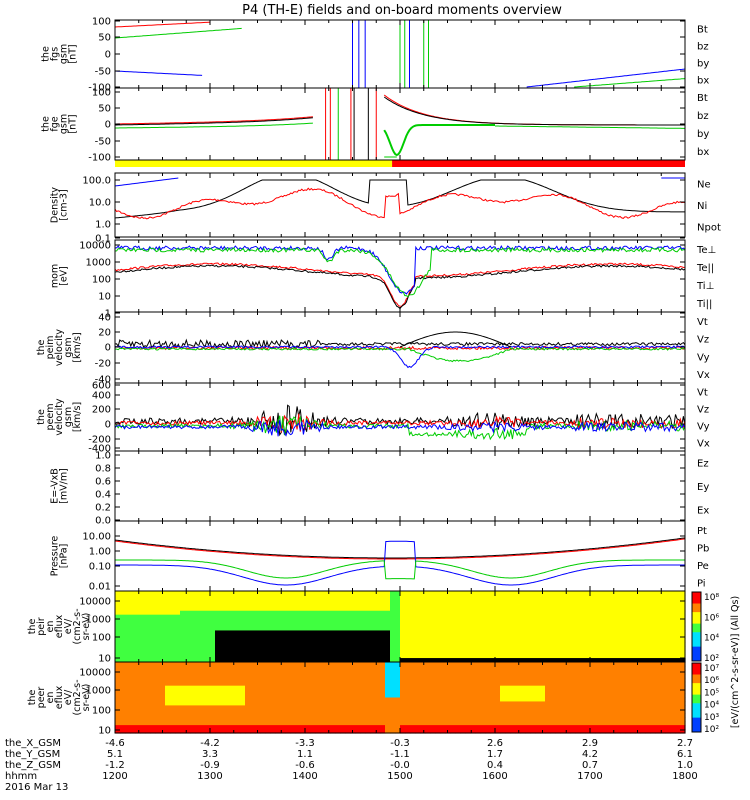 The height and width of the screenshot is (800, 750). Describe the element at coordinates (696, 725) in the screenshot. I see `colorbar-cell-peer` at that location.